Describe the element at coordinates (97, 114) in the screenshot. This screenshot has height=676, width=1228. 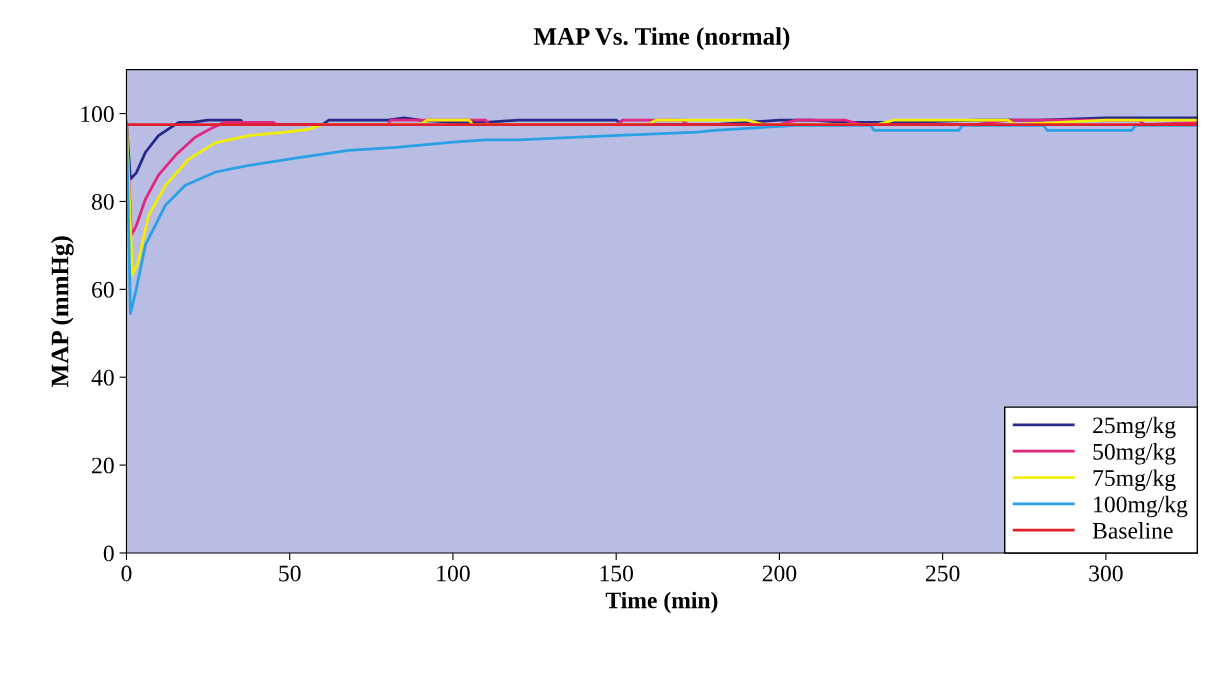
I see `y-tick-label: 100` at that location.